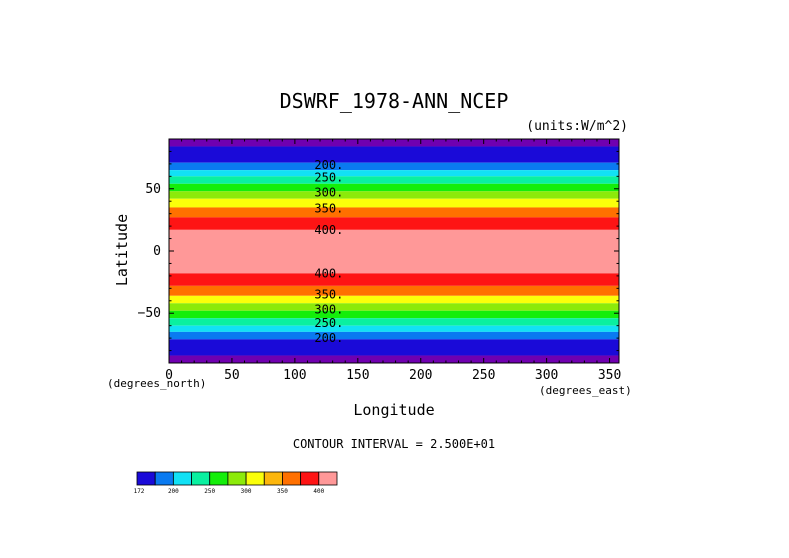  I want to click on contour-labels: 200.250.300.350.400.400.350.300.250.200., so click(328, 251).